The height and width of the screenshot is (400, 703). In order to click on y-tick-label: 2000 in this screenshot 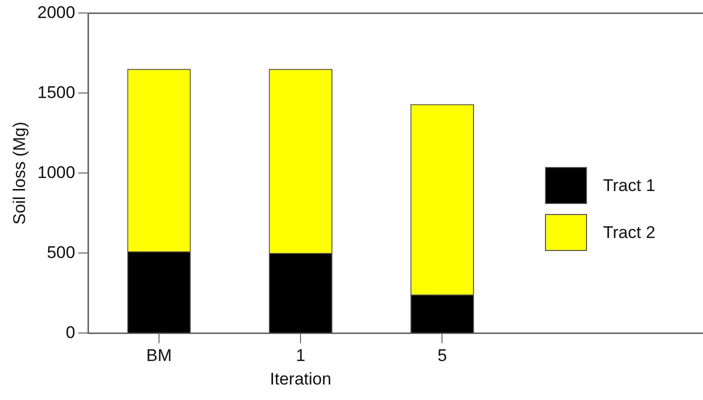, I will do `click(56, 12)`.